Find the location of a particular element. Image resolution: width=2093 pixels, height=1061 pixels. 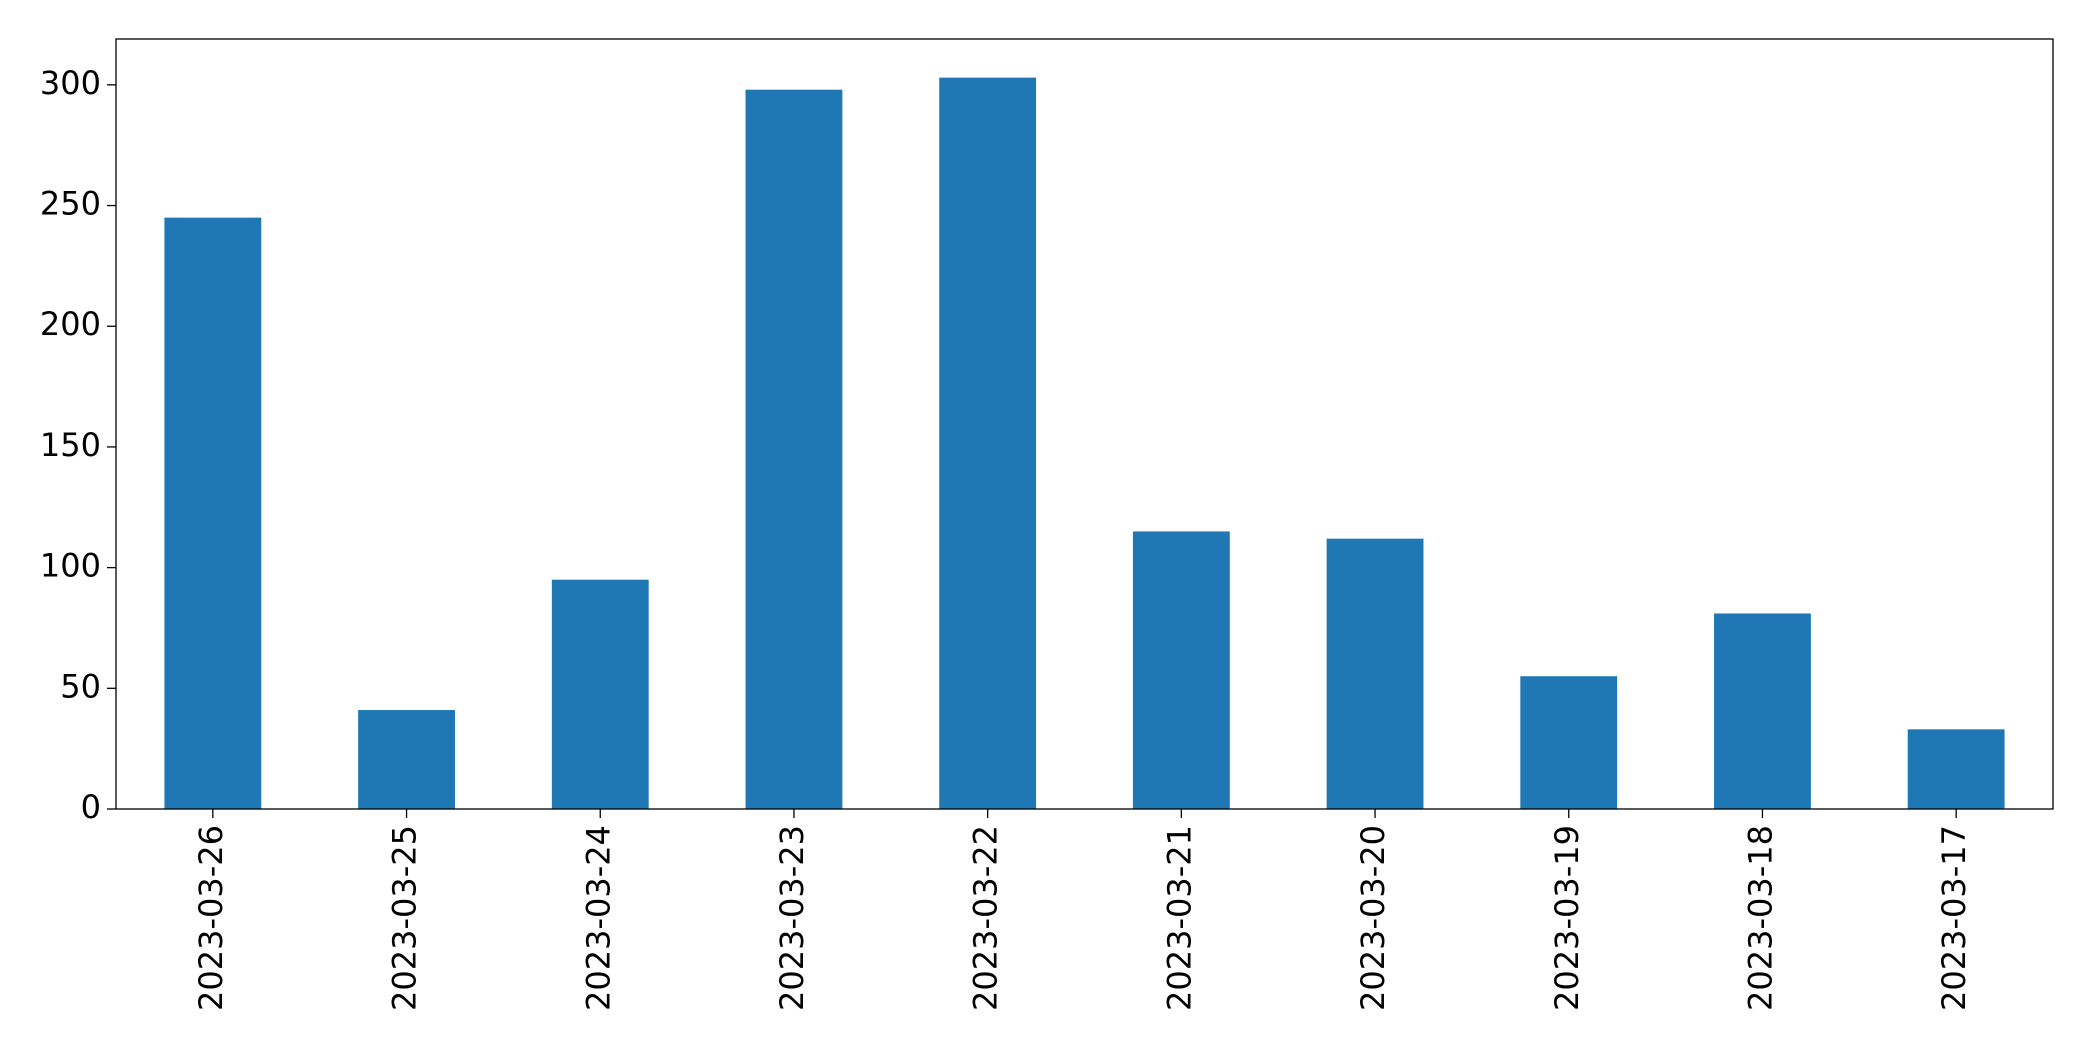

x-tick-label: 2023-03-23 is located at coordinates (792, 918).